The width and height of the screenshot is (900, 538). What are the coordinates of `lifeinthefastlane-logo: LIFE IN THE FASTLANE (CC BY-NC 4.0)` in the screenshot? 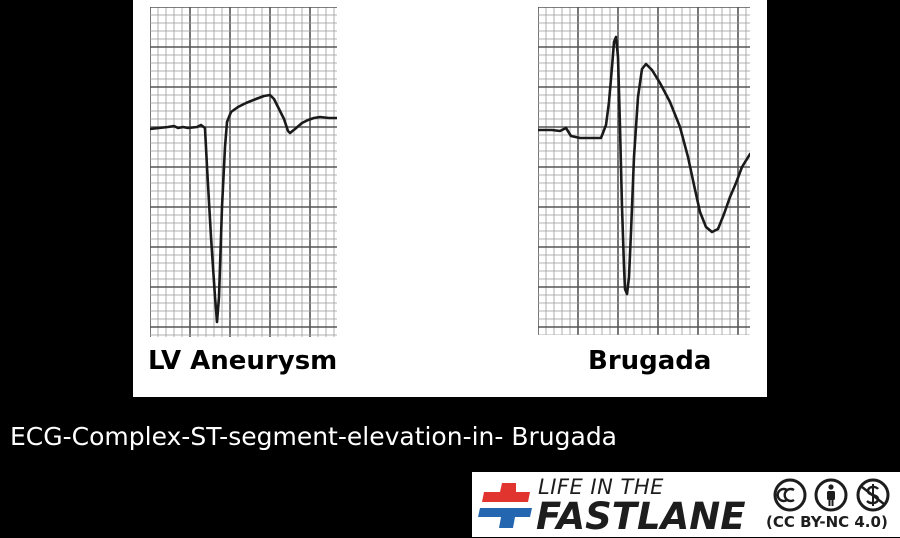 It's located at (686, 505).